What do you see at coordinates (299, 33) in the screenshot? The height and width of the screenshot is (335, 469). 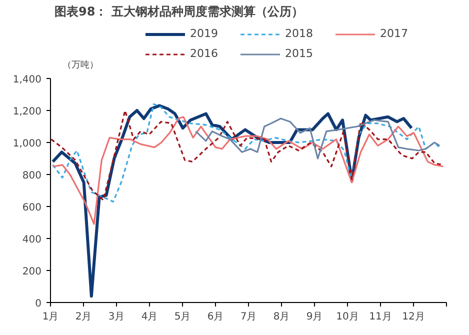 I see `legend-label: 2018` at bounding box center [299, 33].